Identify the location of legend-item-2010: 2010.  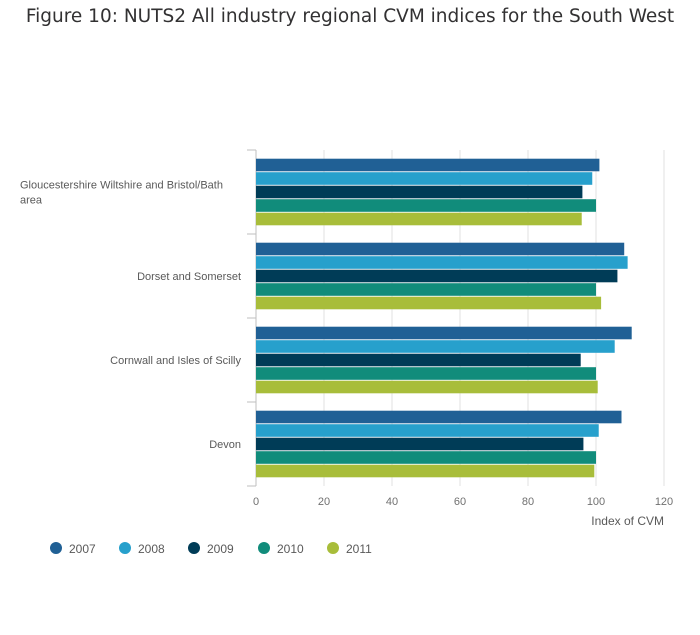
(281, 549).